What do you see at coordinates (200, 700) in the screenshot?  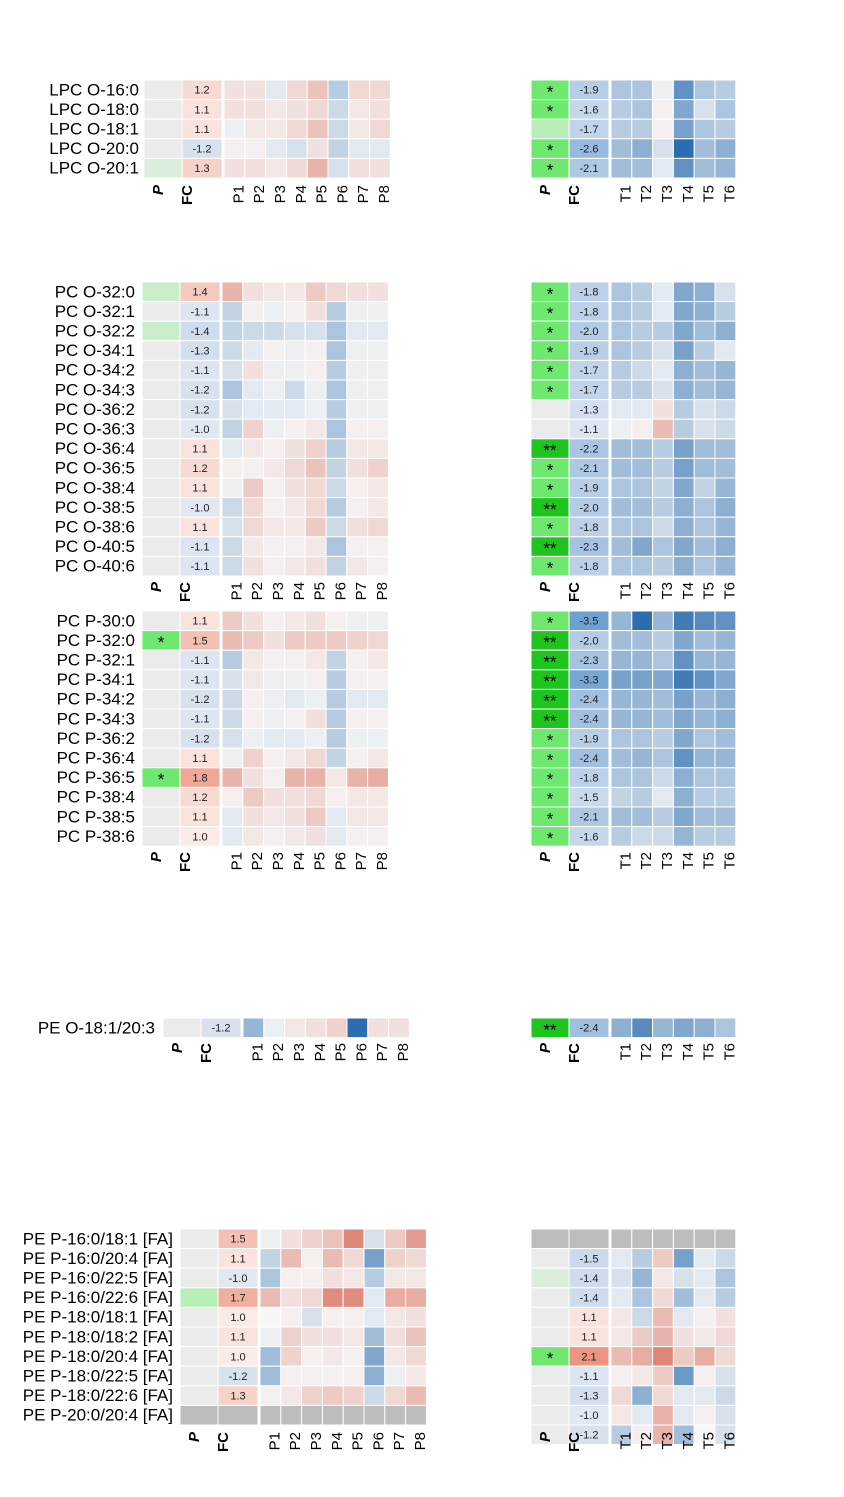 I see `fc-value: -1.2` at bounding box center [200, 700].